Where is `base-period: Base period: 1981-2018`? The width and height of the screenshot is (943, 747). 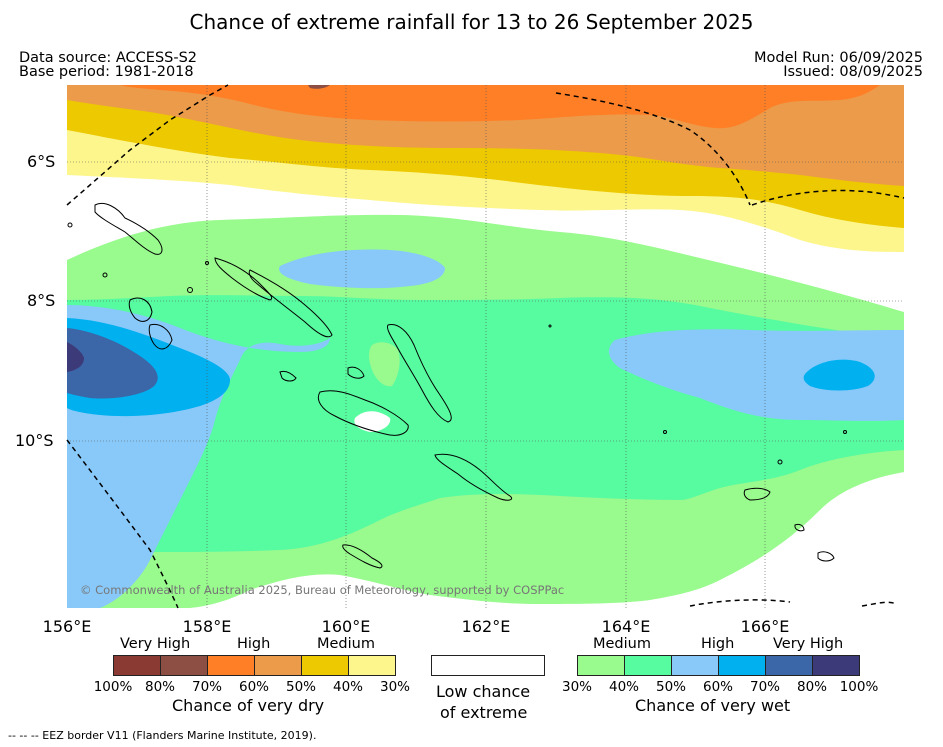
base-period: Base period: 1981-2018 is located at coordinates (106, 72).